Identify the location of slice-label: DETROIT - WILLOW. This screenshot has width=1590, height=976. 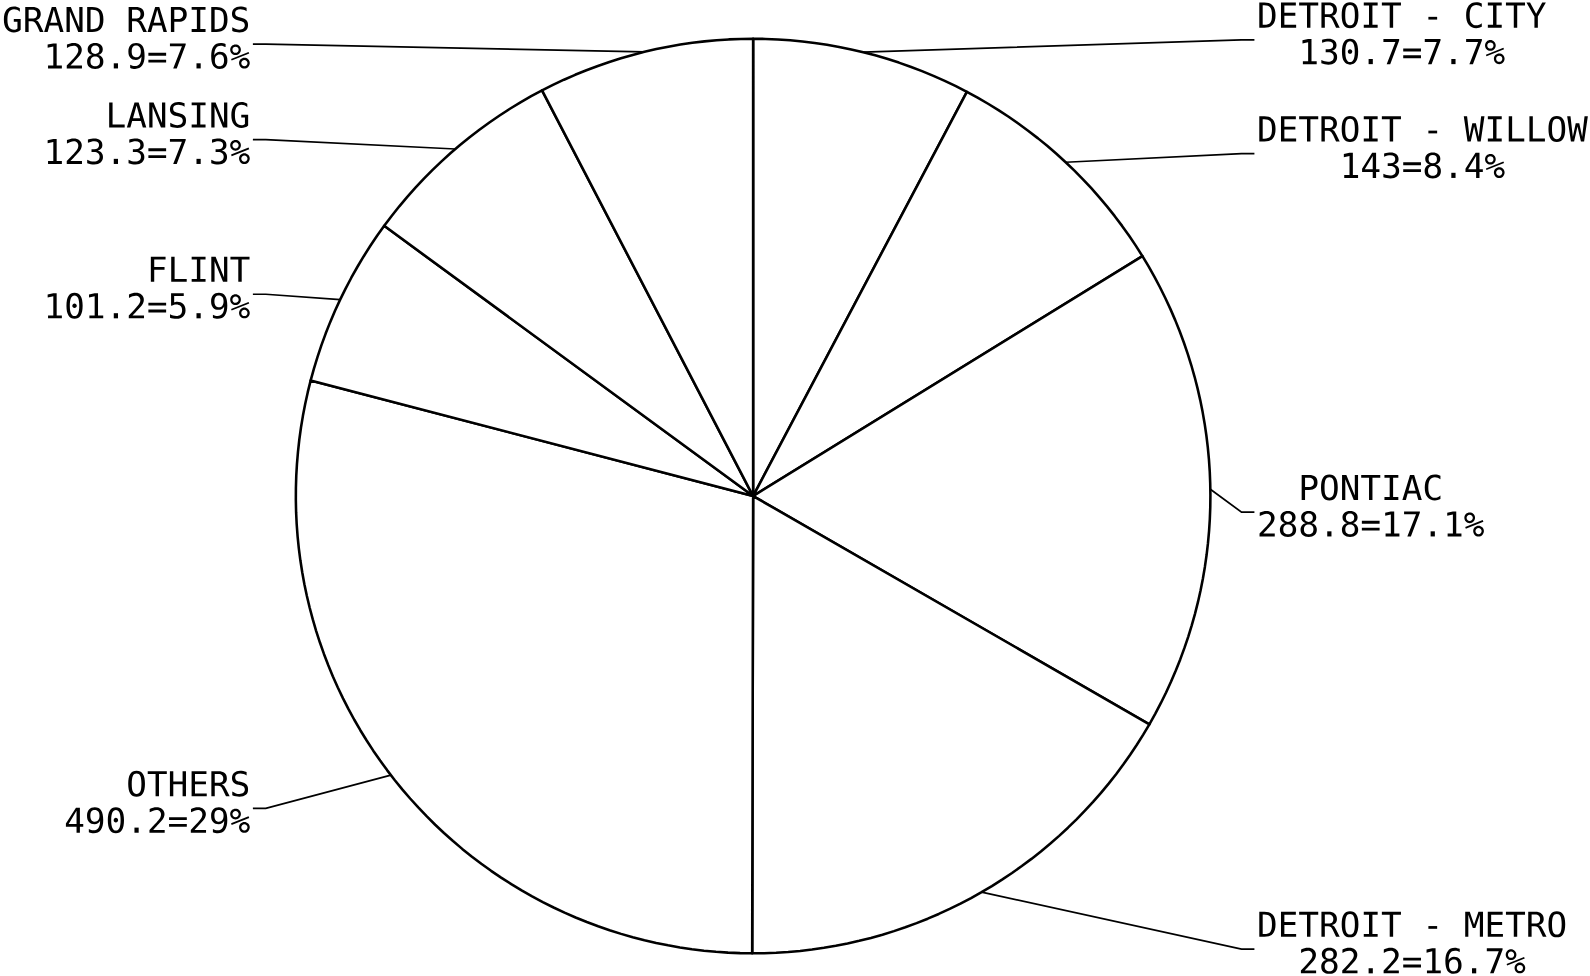
(1423, 128).